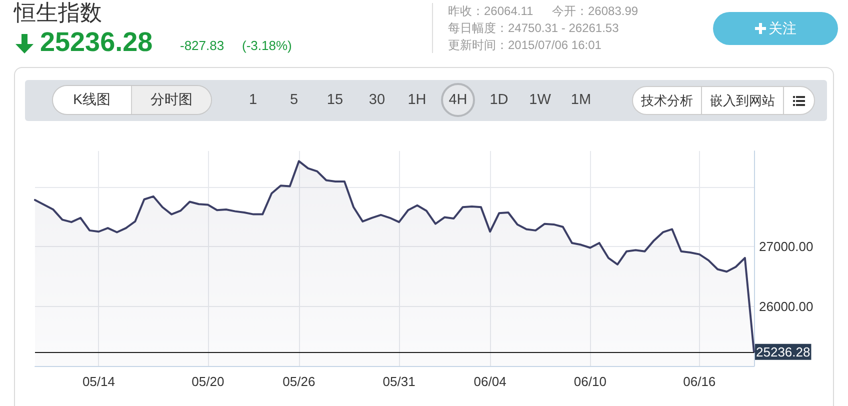 This screenshot has width=848, height=406. What do you see at coordinates (208, 381) in the screenshot?
I see `x-tick-label: 05/20` at bounding box center [208, 381].